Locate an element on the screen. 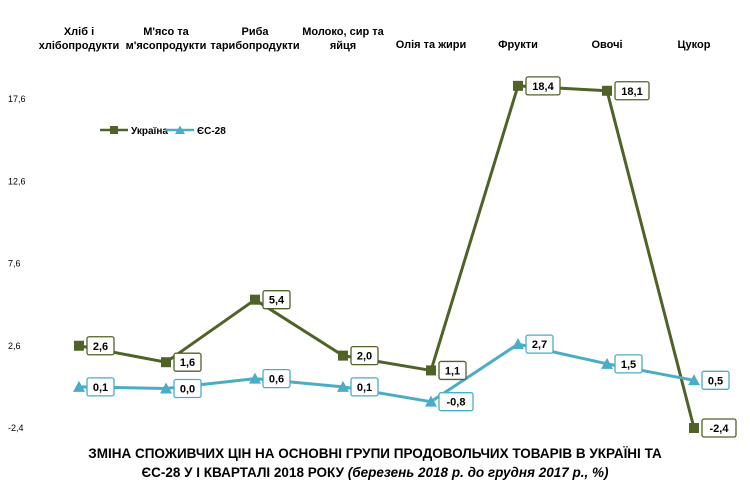 This screenshot has width=750, height=490. data-label: 2,6 is located at coordinates (100, 346).